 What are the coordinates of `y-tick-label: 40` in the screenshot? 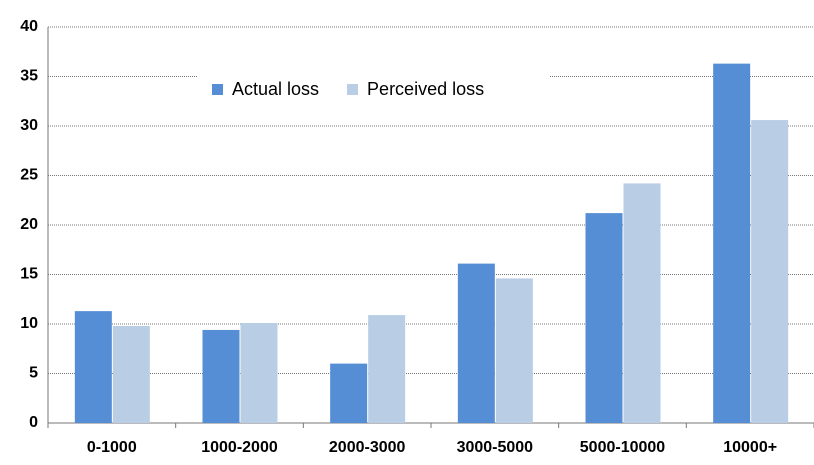 It's located at (29, 26).